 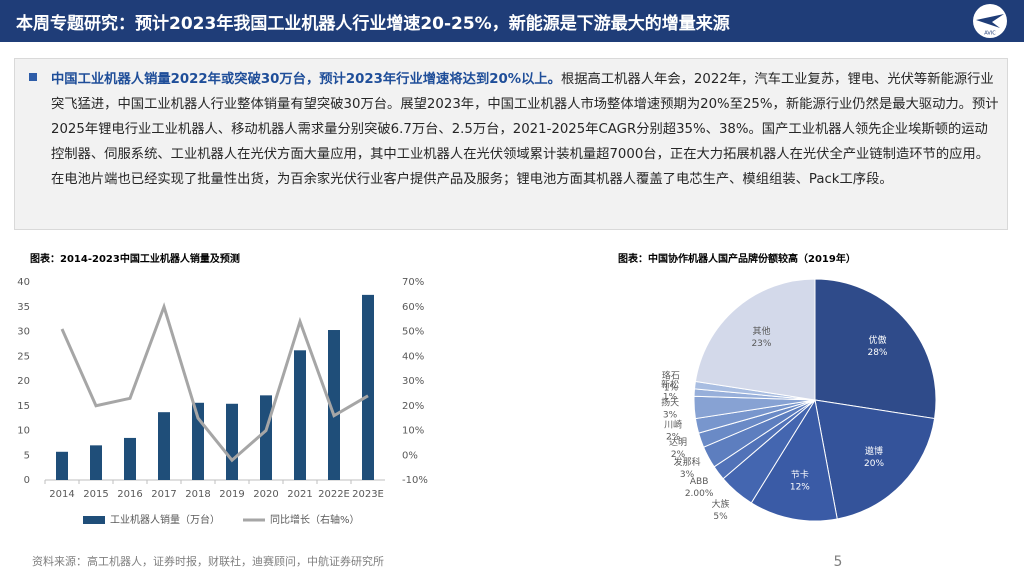 I want to click on chart-title: 图表：中国协作机器人国产品牌份额较高（2019年）, so click(x=737, y=258).